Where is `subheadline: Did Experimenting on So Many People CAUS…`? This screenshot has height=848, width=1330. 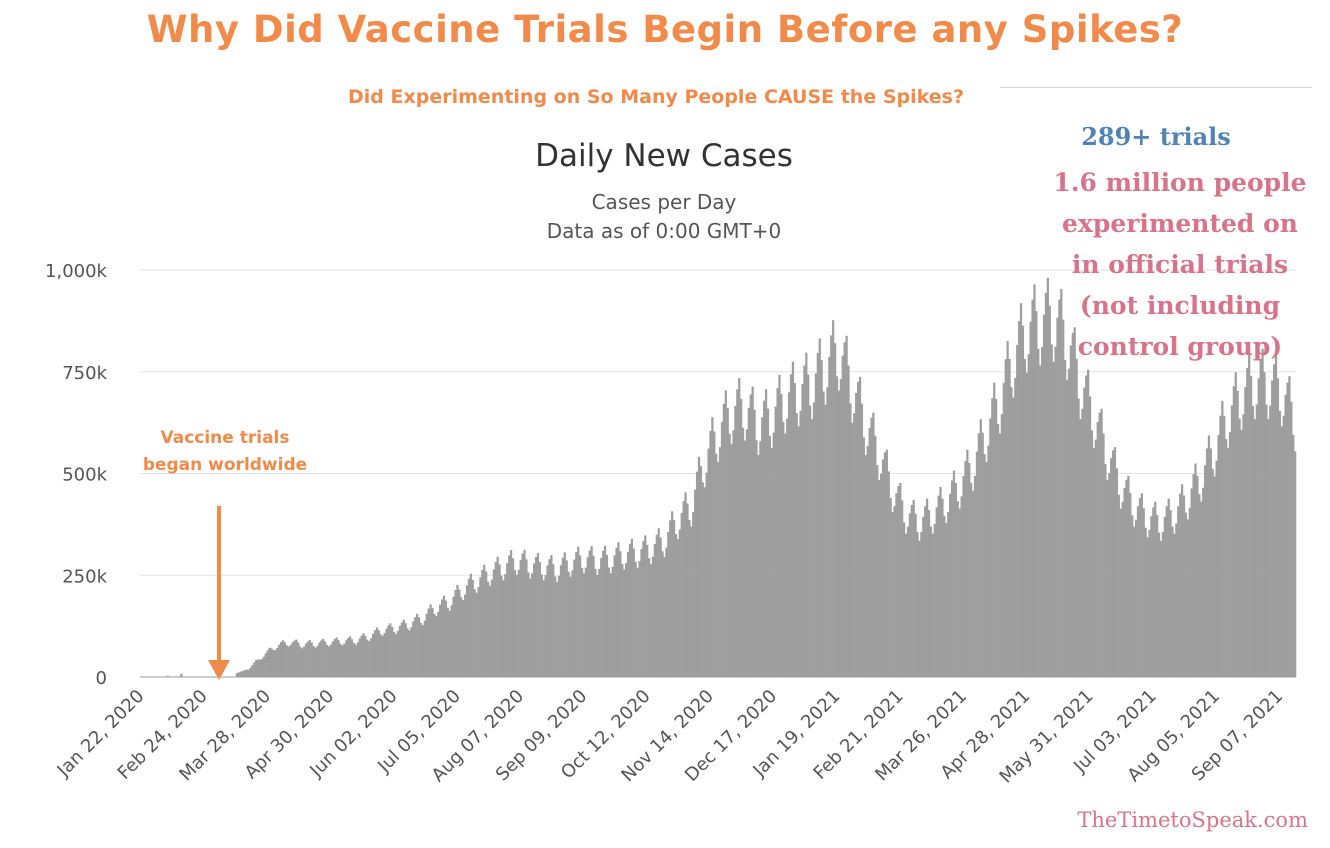
subheadline: Did Experimenting on So Many People CAUS… is located at coordinates (656, 97).